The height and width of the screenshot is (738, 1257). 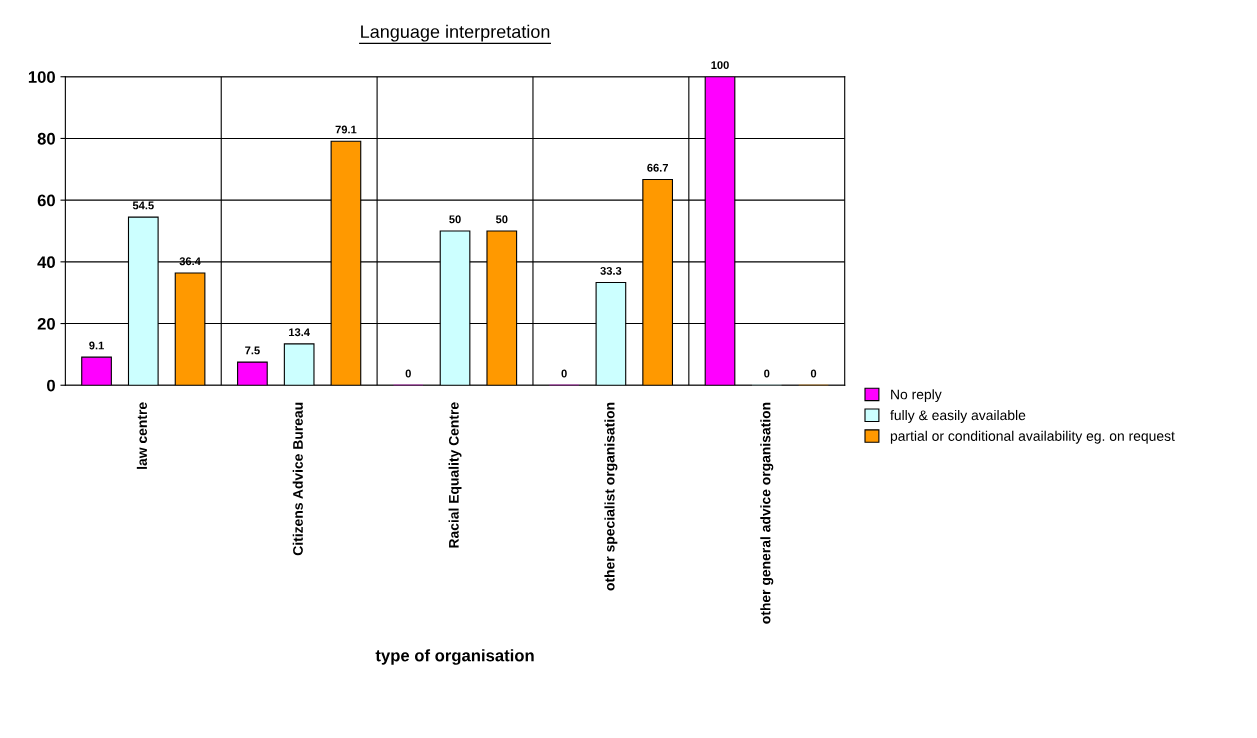 What do you see at coordinates (143, 205) in the screenshot?
I see `data-label: 54.5` at bounding box center [143, 205].